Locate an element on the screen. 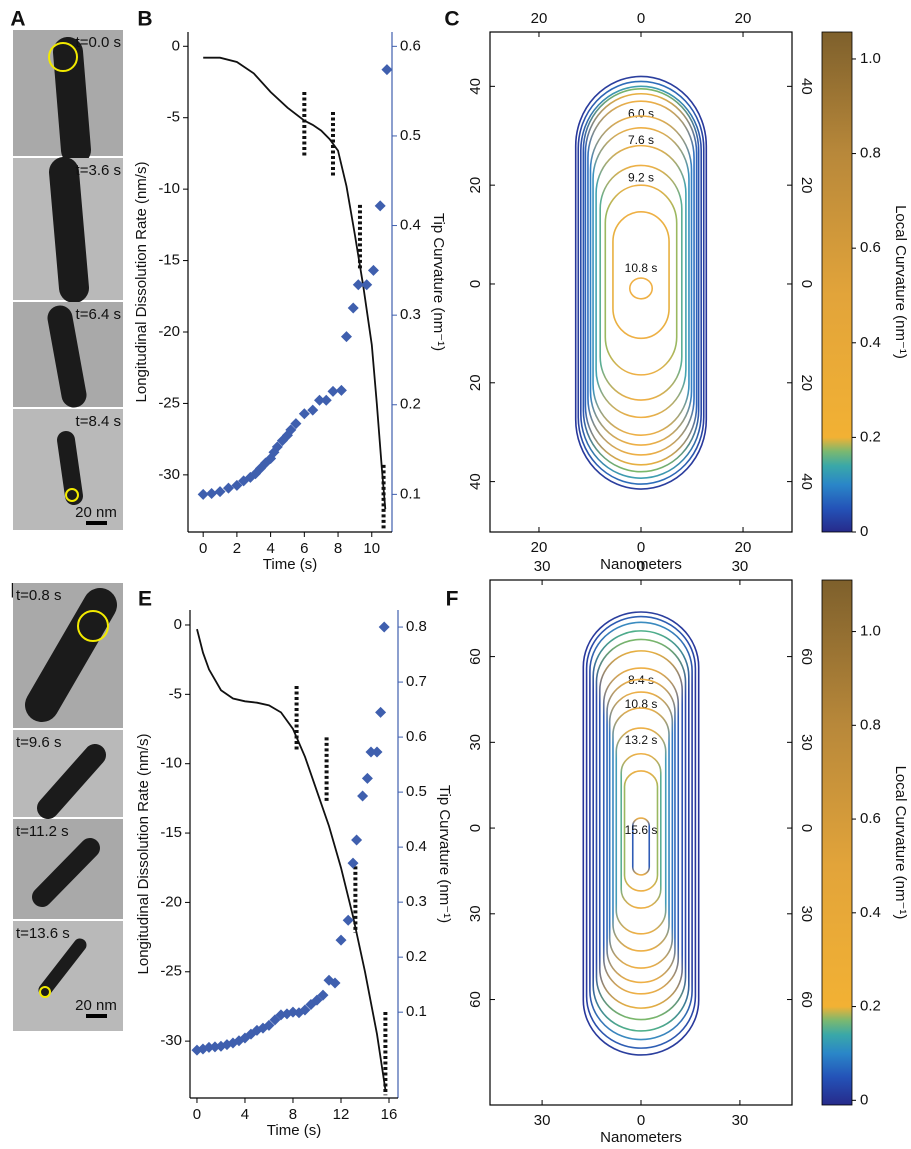 The height and width of the screenshot is (1149, 911). x-tick-label-top: 30 is located at coordinates (740, 566).